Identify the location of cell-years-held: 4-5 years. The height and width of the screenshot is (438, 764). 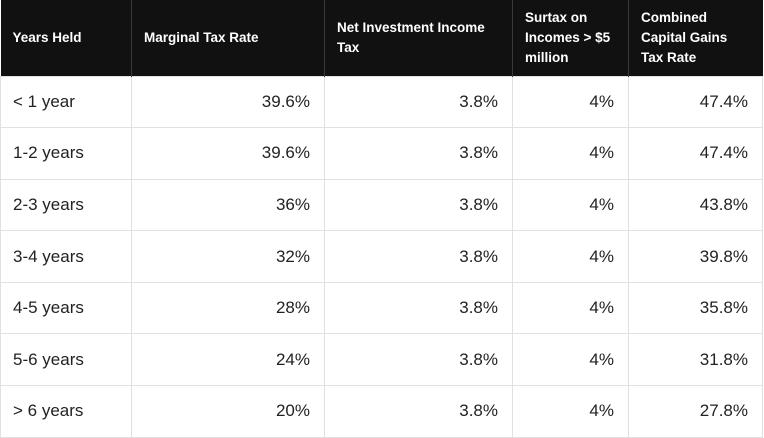
(66, 308).